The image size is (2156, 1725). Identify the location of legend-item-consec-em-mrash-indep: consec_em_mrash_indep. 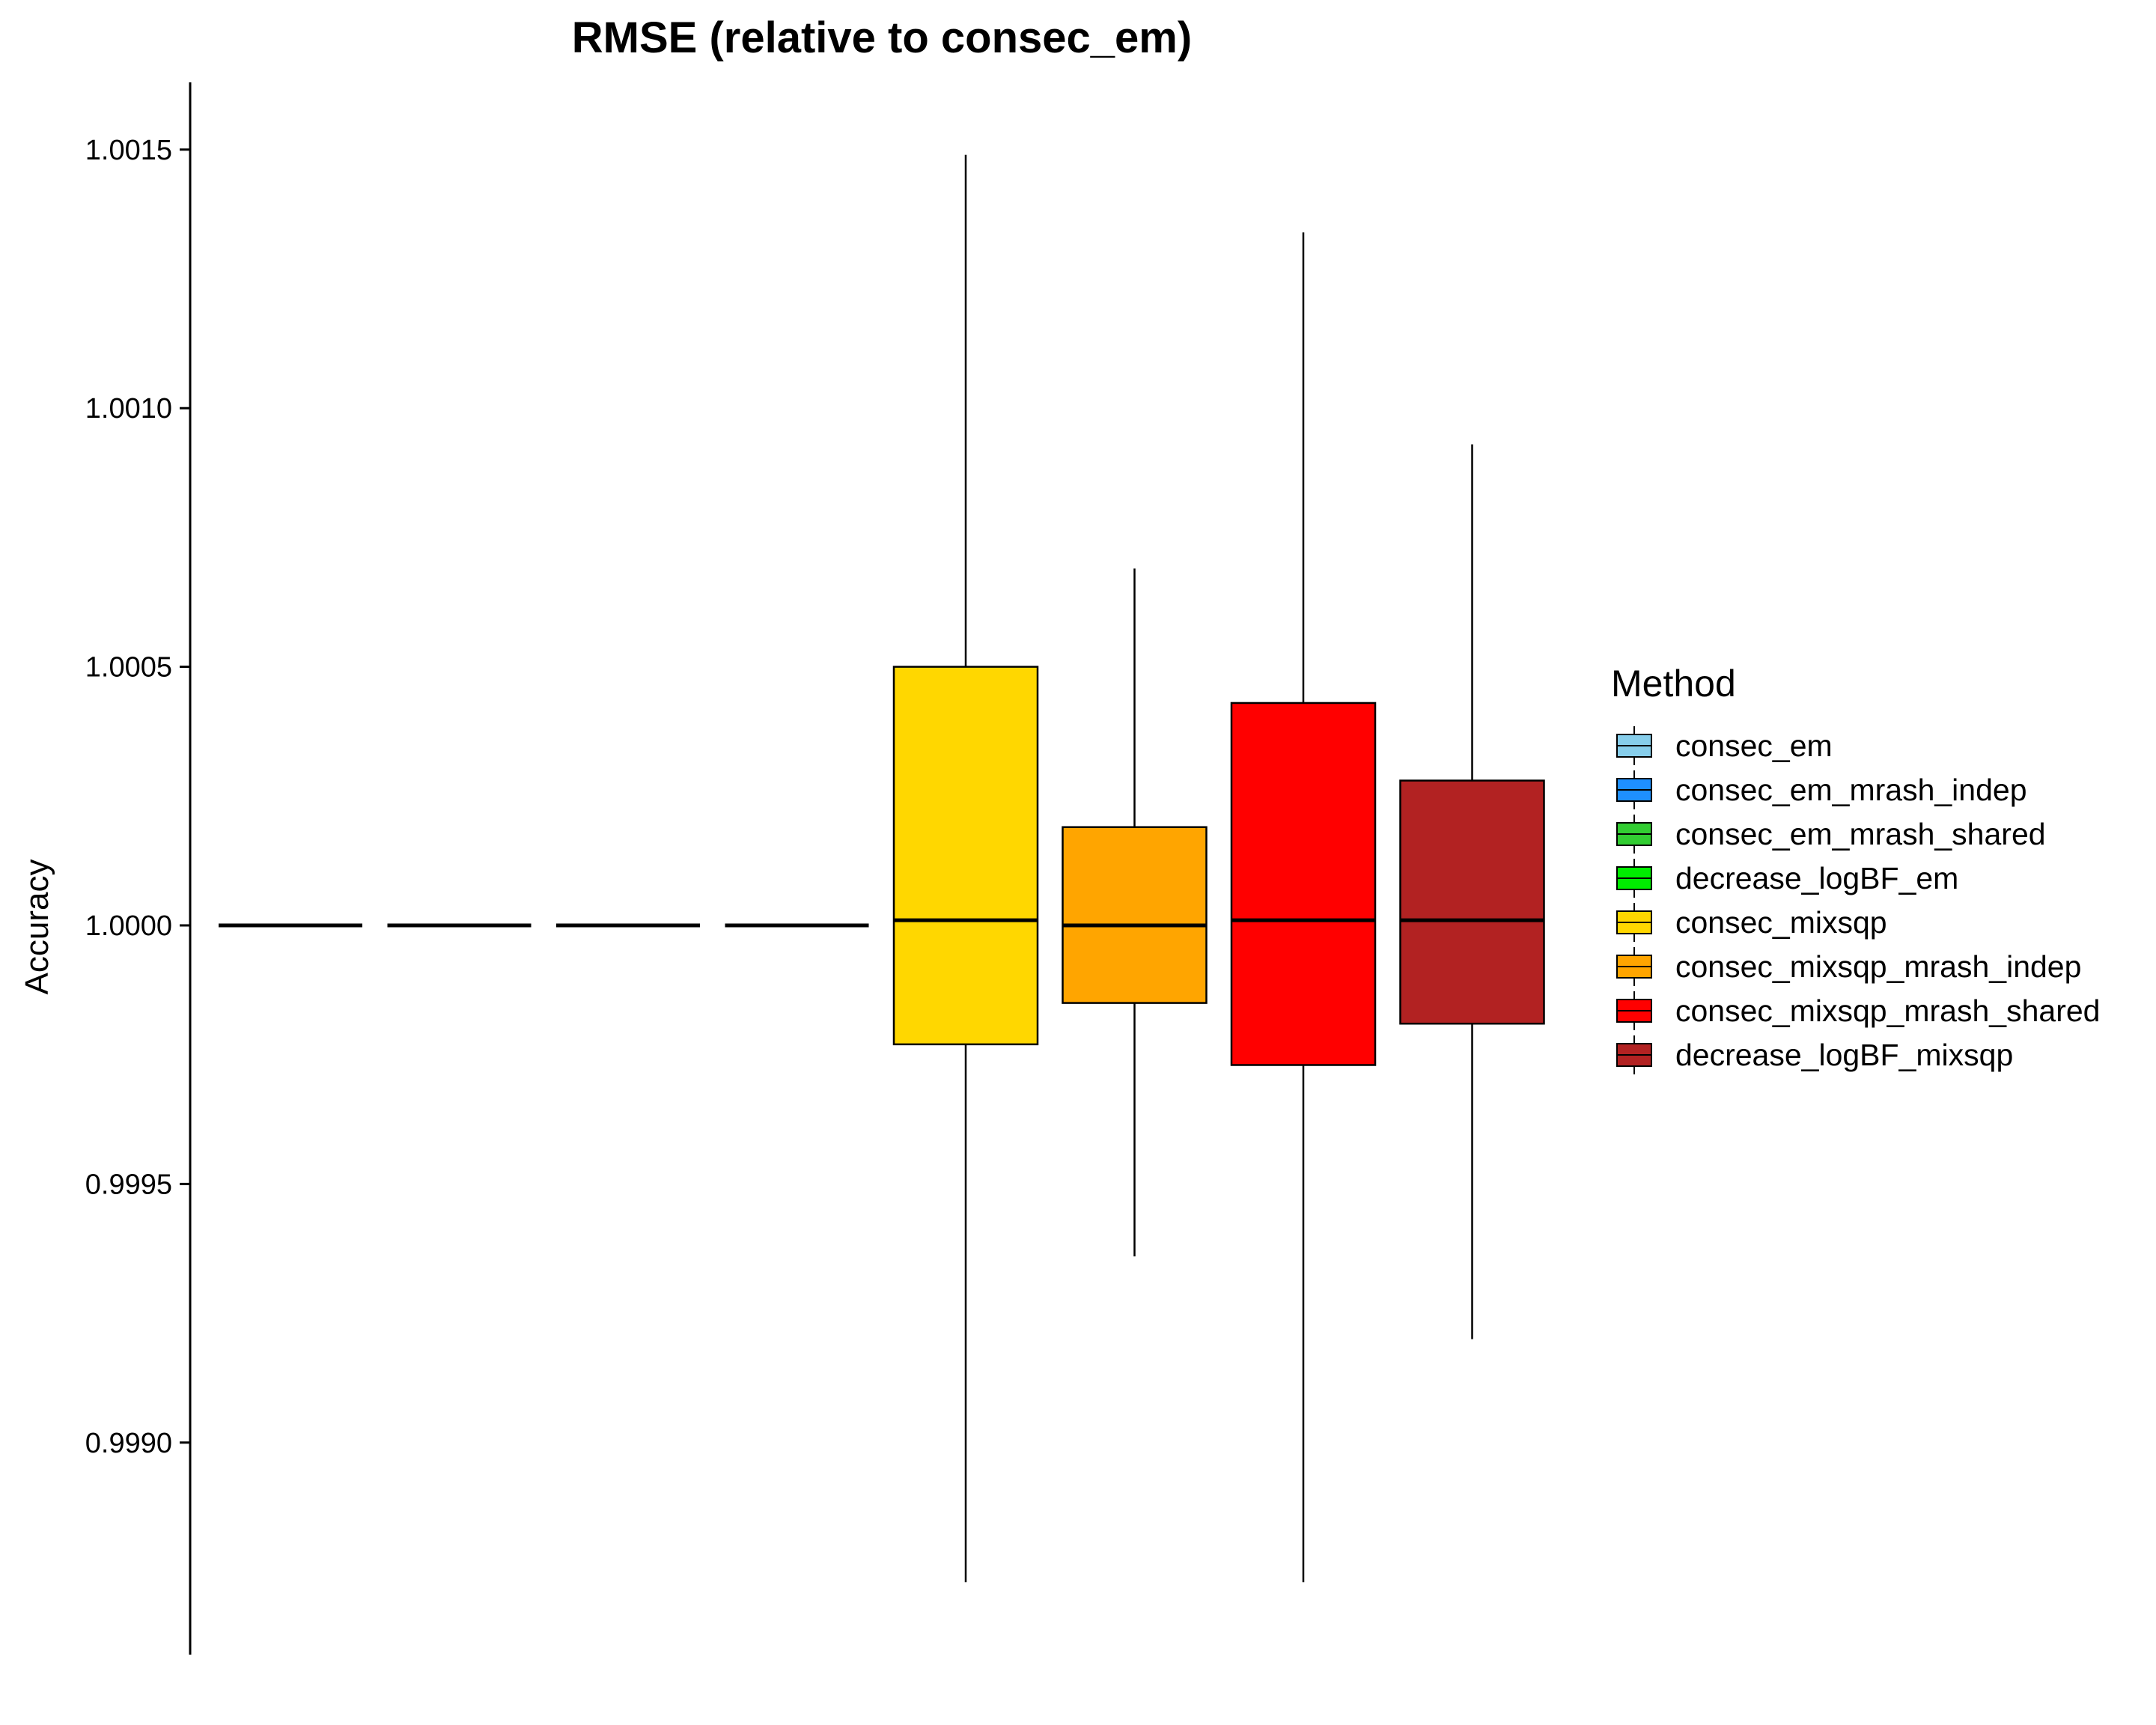
(1821, 790).